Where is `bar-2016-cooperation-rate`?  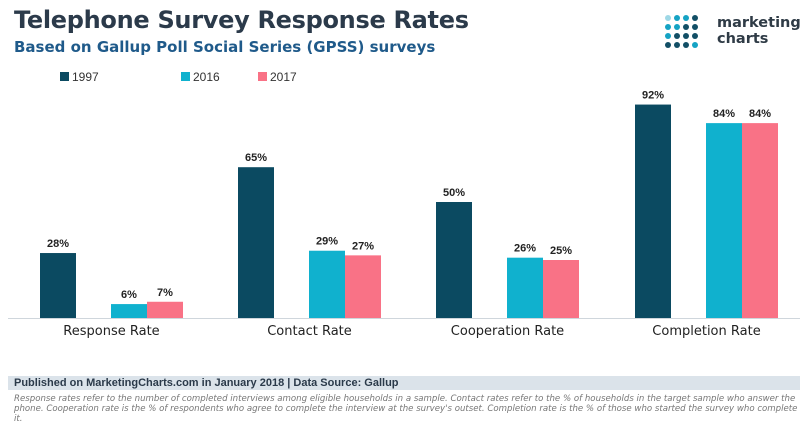
bar-2016-cooperation-rate is located at coordinates (525, 287).